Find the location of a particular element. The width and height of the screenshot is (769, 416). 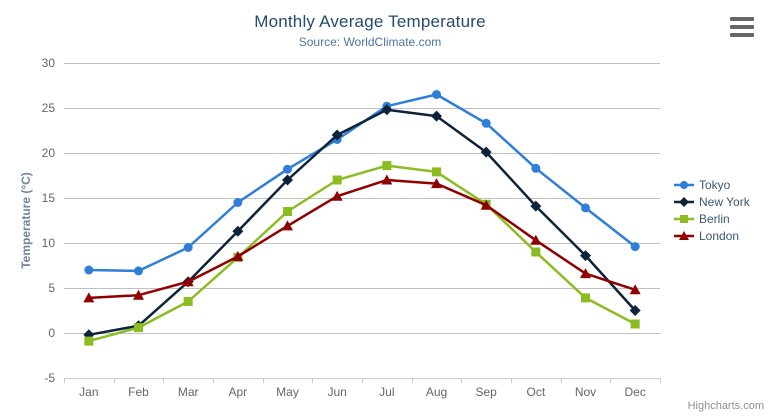

chart-title: Monthly Average Temperature is located at coordinates (370, 21).